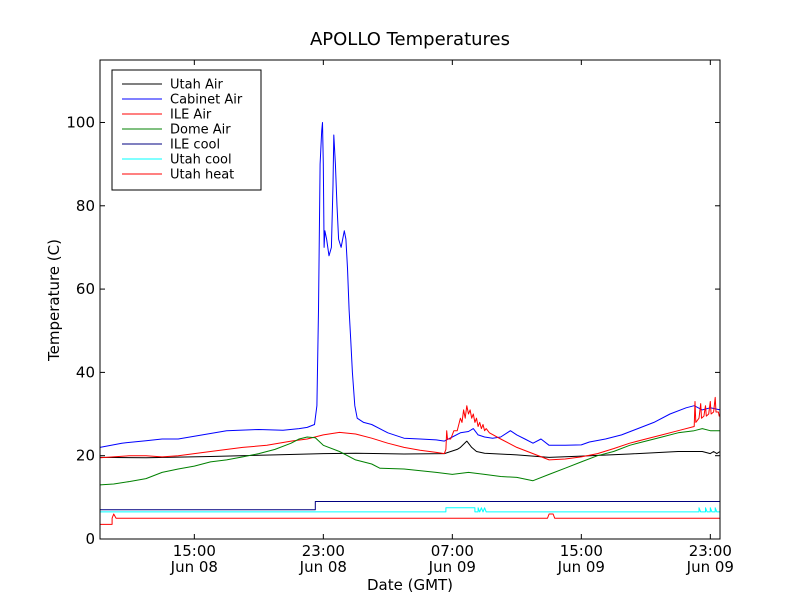 The image size is (800, 600). I want to click on y-tick-label: 100, so click(80, 122).